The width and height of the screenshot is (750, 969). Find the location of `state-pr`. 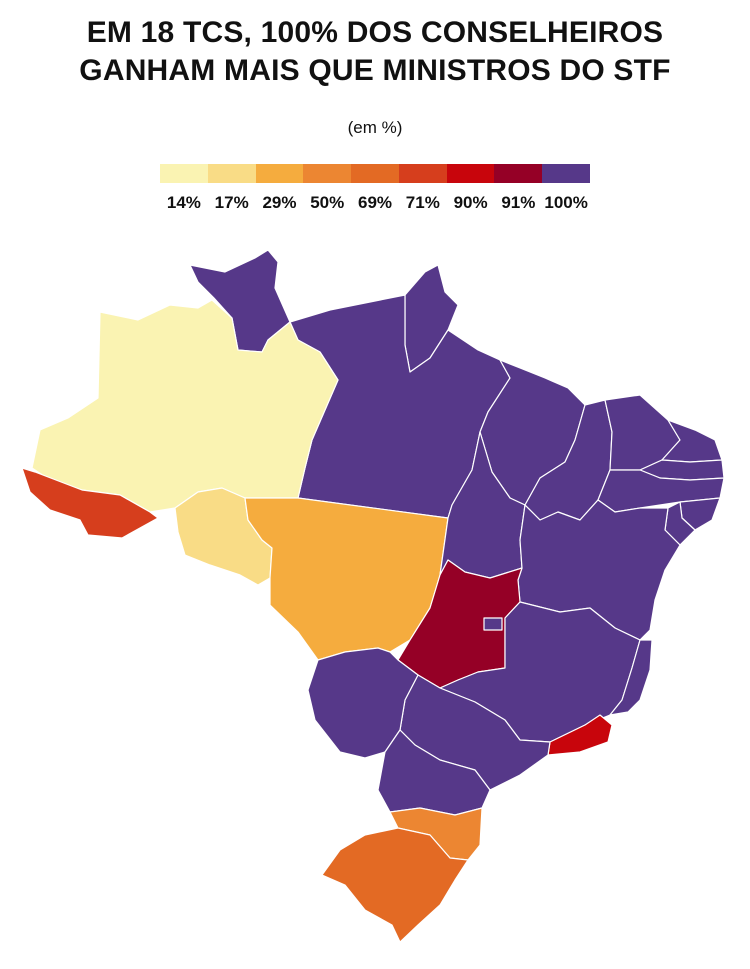

state-pr is located at coordinates (434, 772).